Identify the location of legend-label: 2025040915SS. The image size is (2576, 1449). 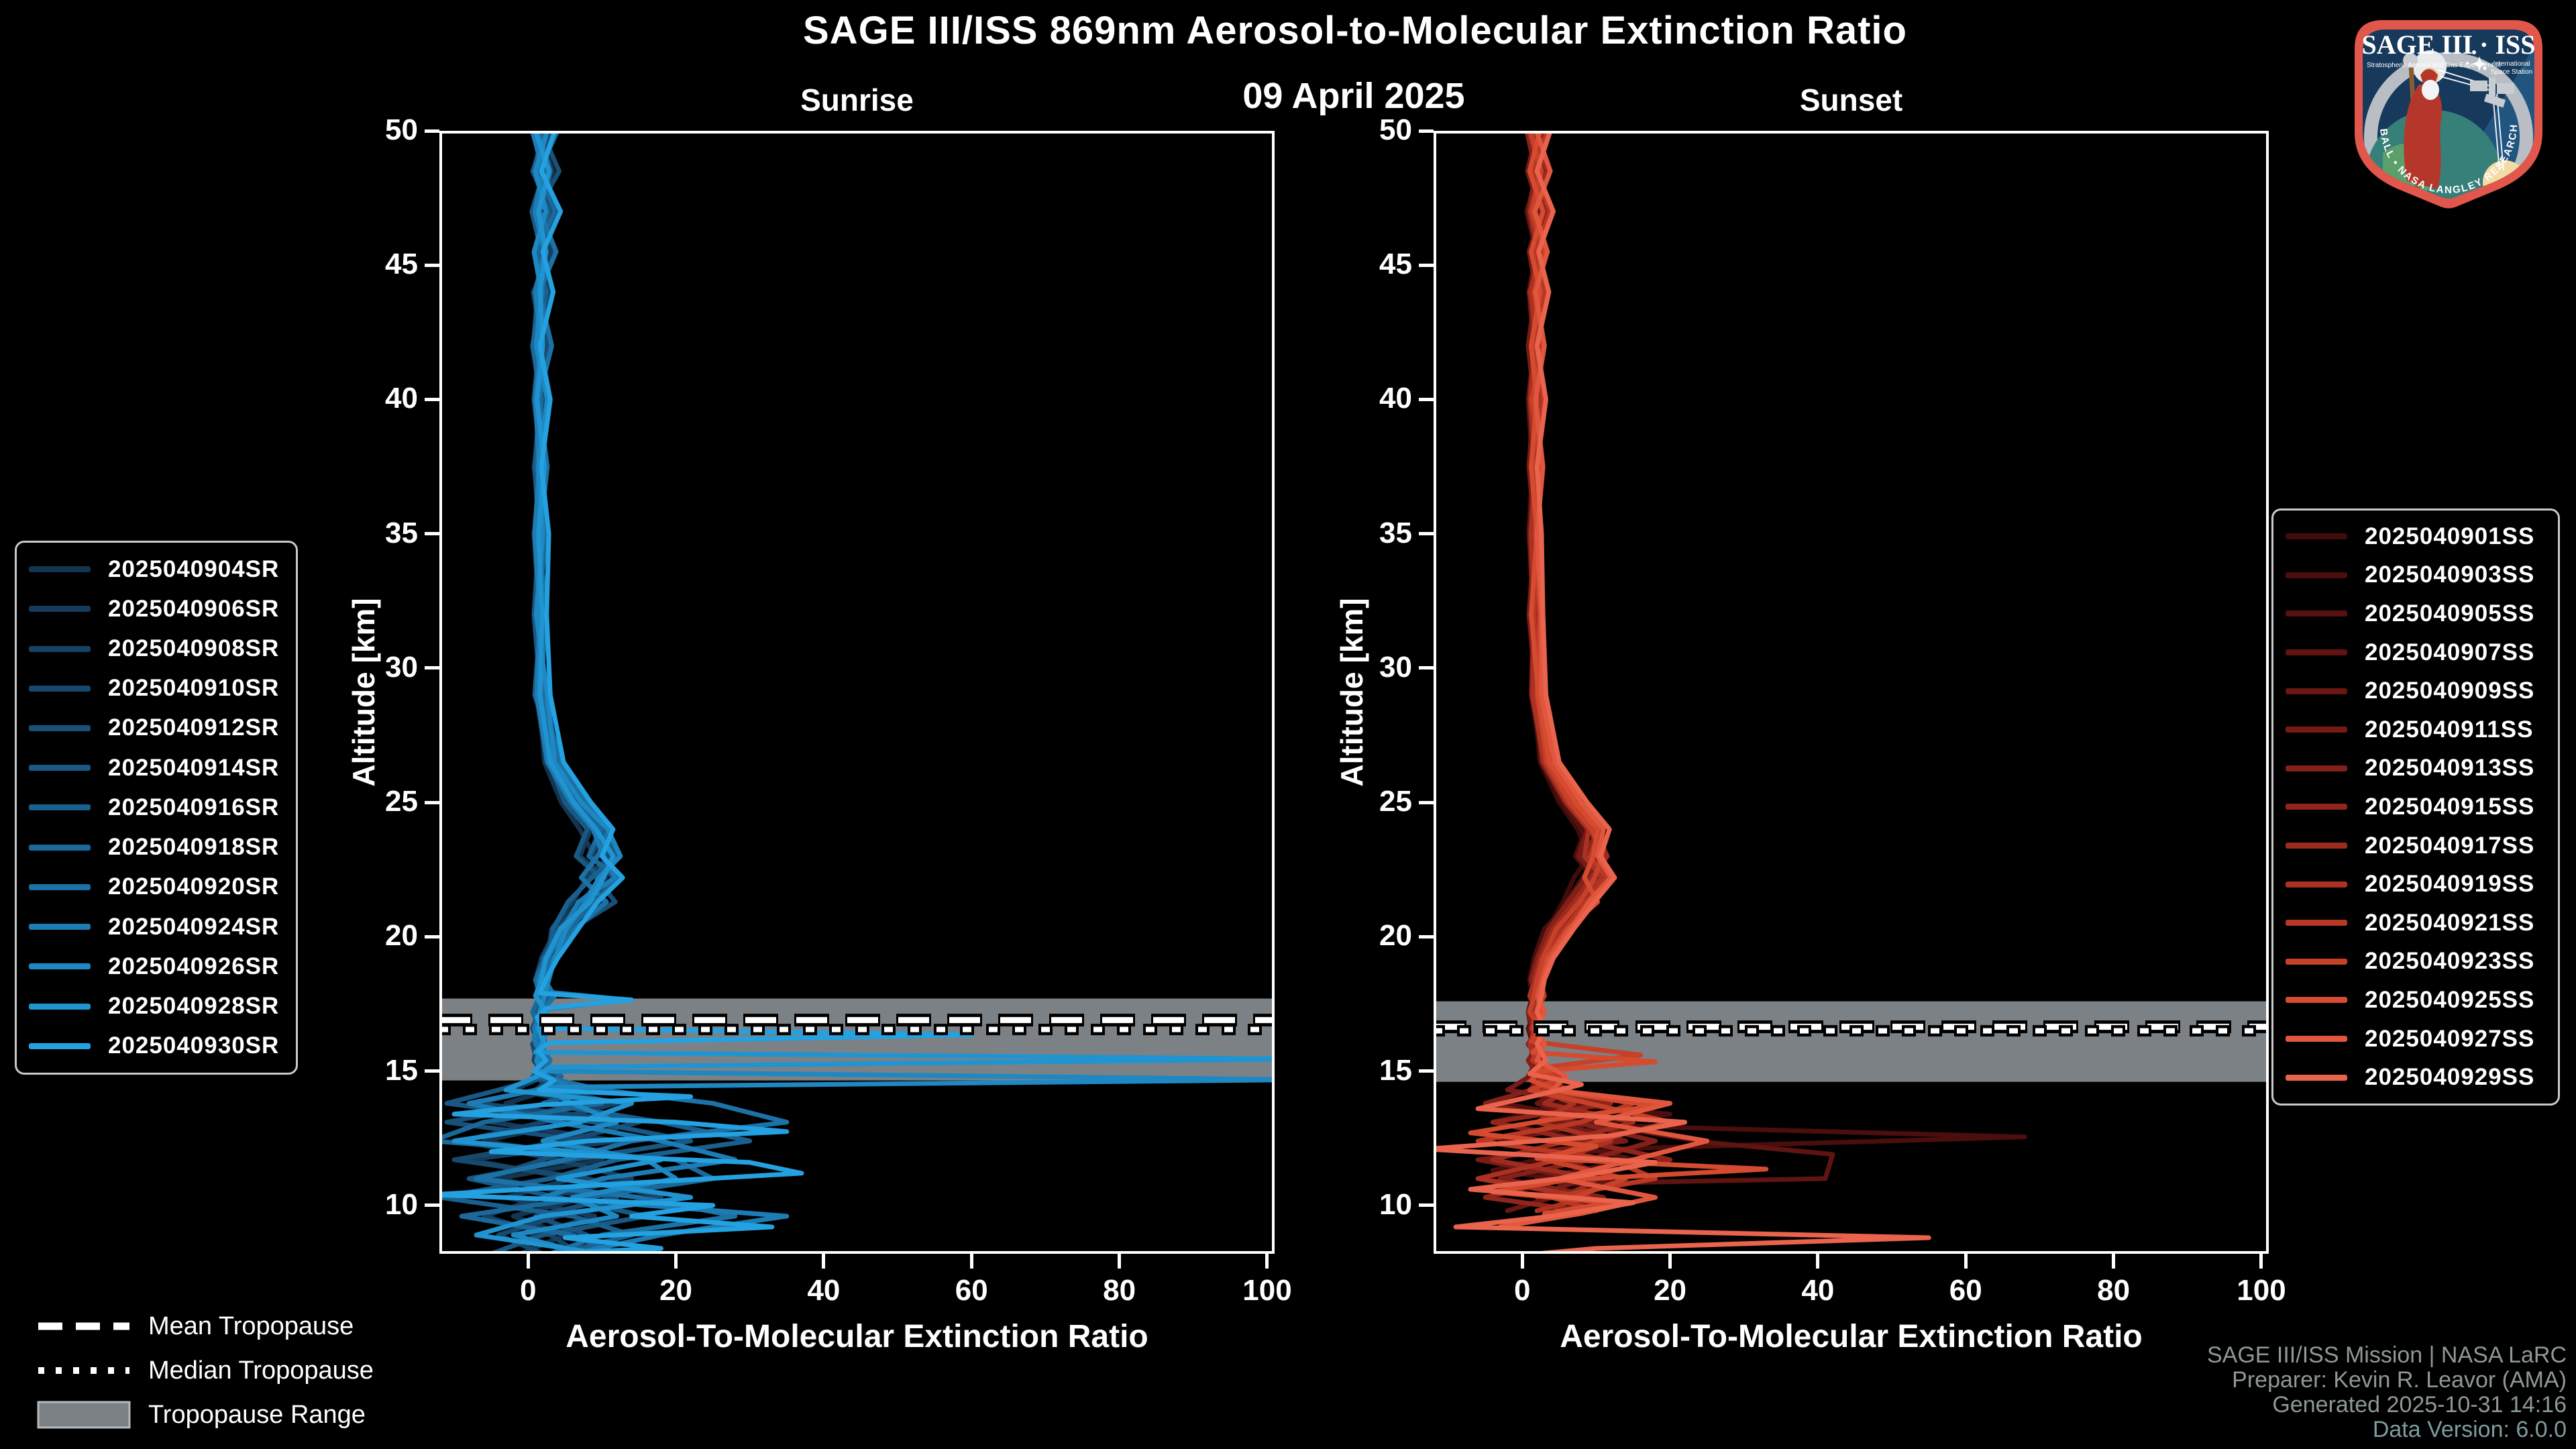
(2450, 806).